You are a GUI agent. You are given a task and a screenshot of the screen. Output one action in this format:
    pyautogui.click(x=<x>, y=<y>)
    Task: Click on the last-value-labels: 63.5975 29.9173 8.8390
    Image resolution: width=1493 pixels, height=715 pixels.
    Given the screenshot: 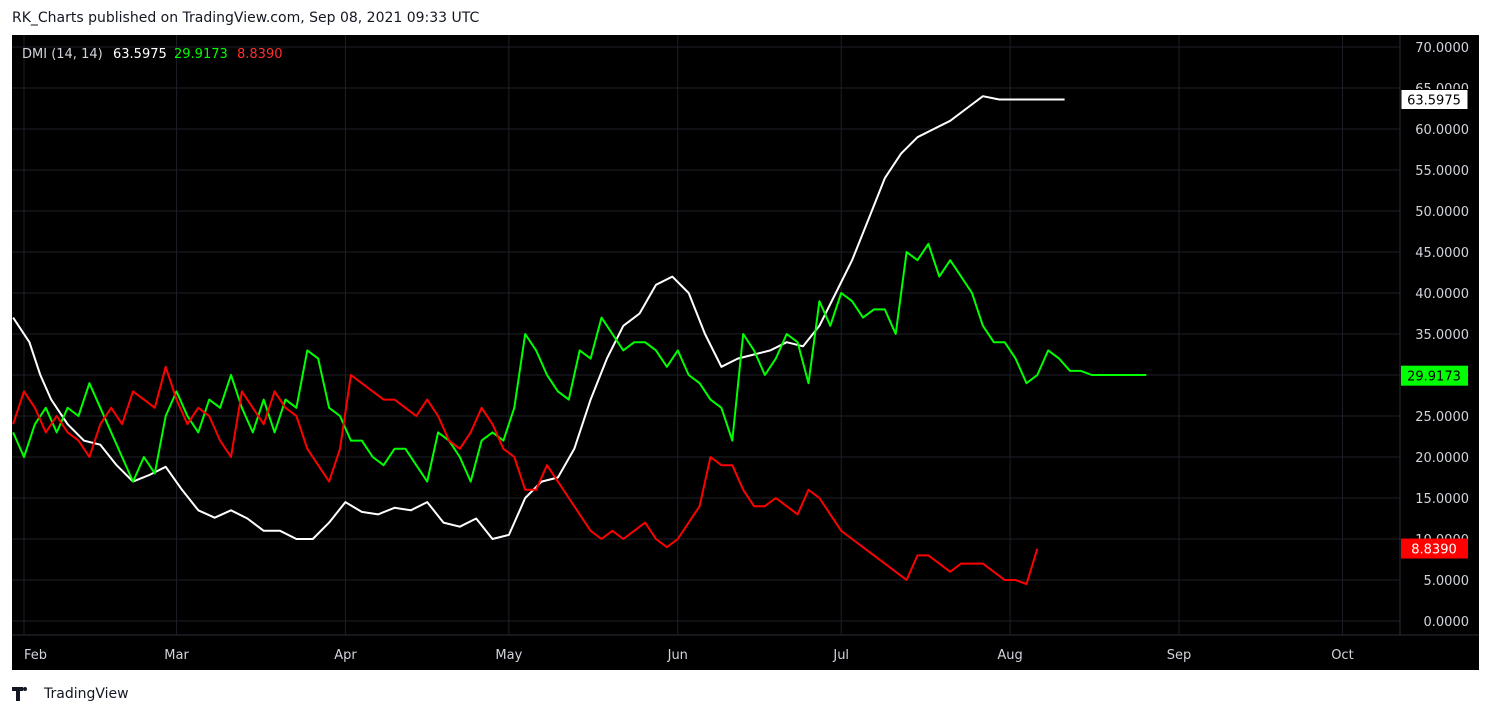 What is the action you would take?
    pyautogui.click(x=1434, y=324)
    